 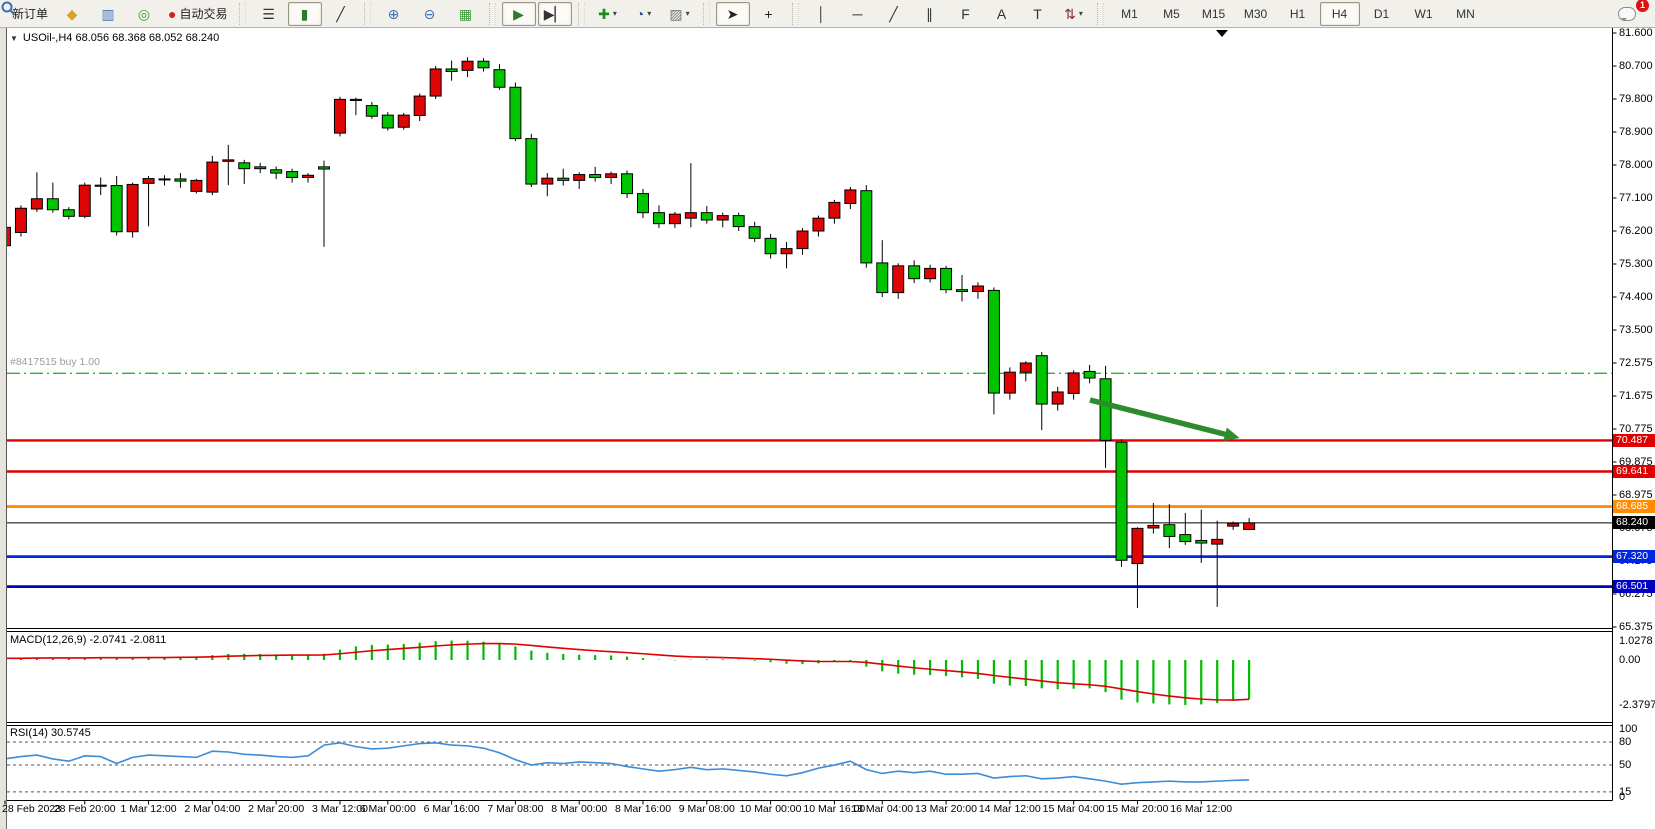 I want to click on indicators-add-button: ✚ ▾, so click(x=608, y=14).